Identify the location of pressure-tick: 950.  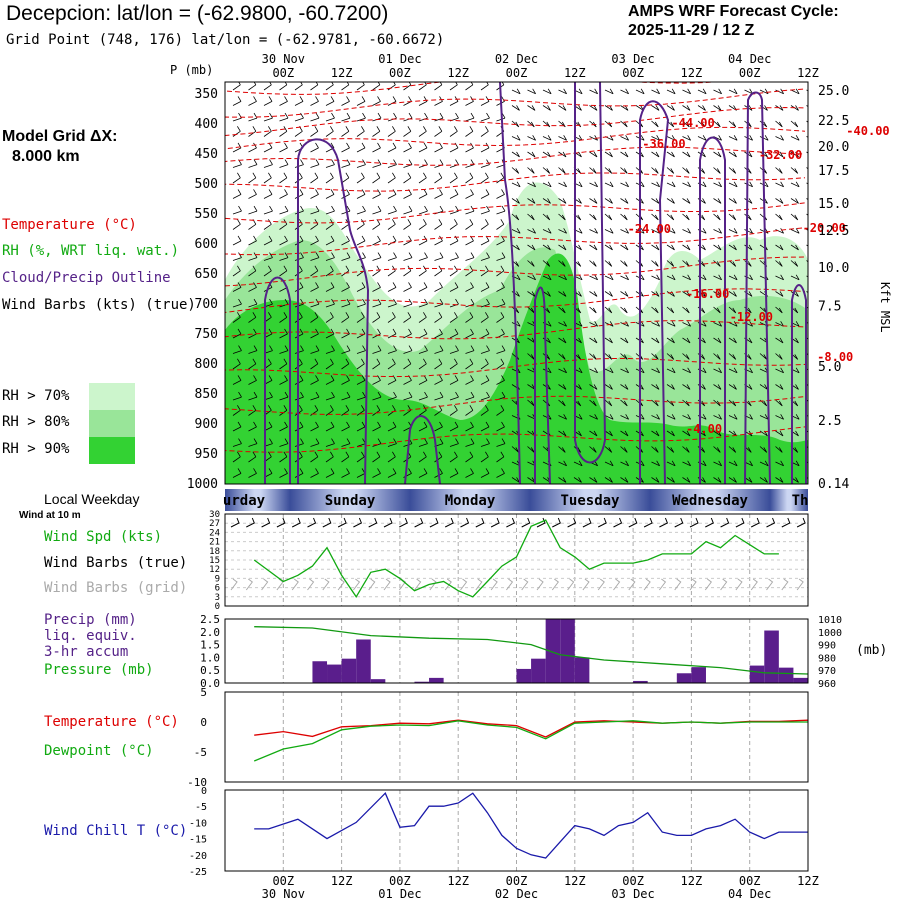
(206, 454).